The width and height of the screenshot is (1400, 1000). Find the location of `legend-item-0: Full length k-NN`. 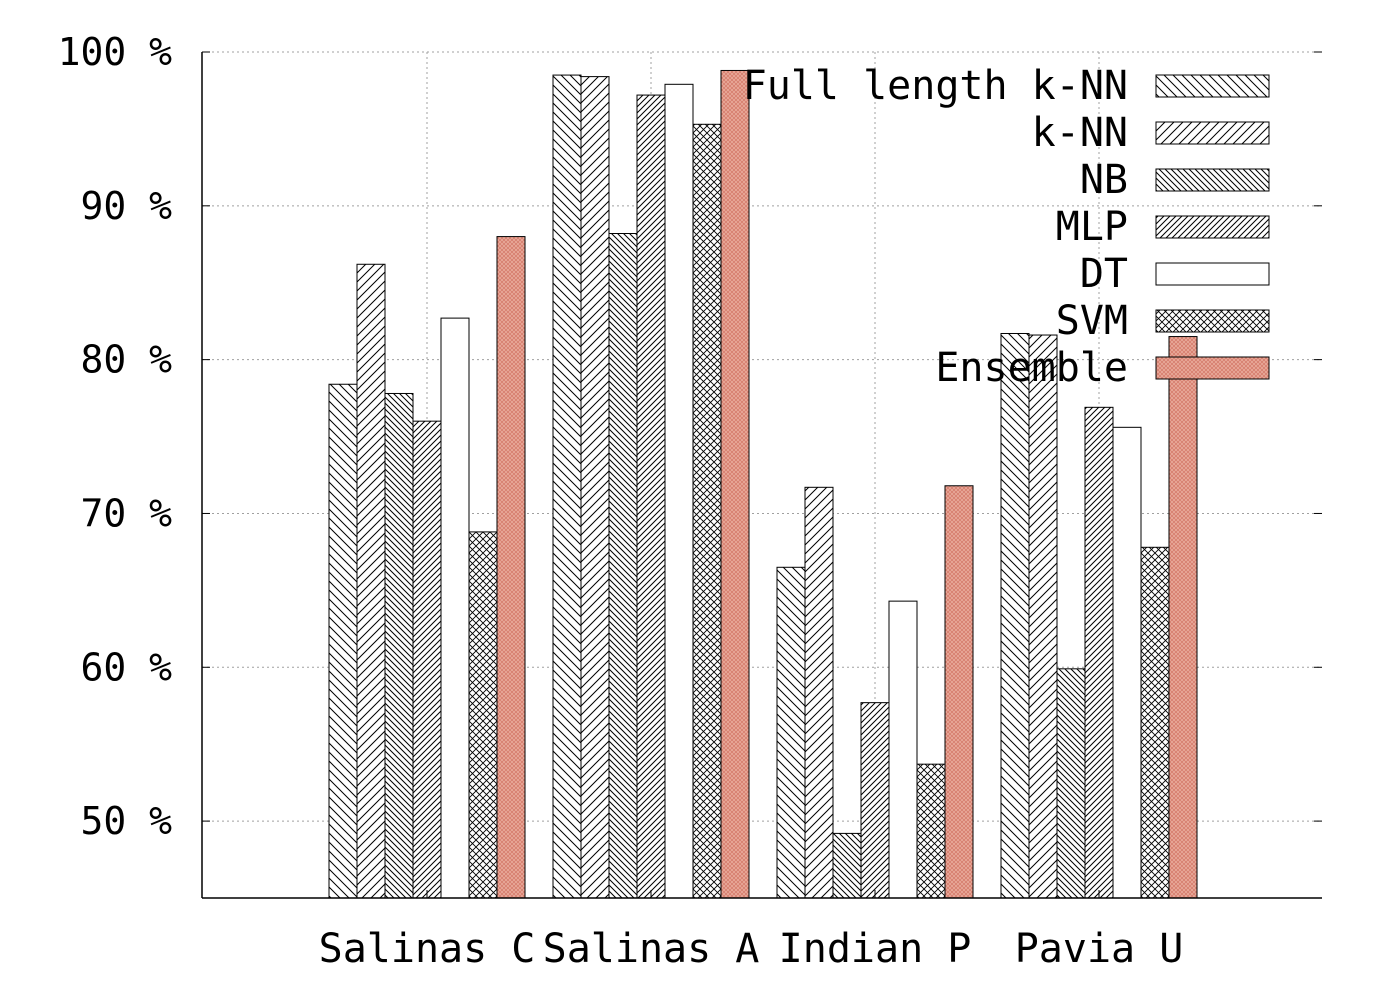

legend-item-0: Full length k-NN is located at coordinates (1006, 86).